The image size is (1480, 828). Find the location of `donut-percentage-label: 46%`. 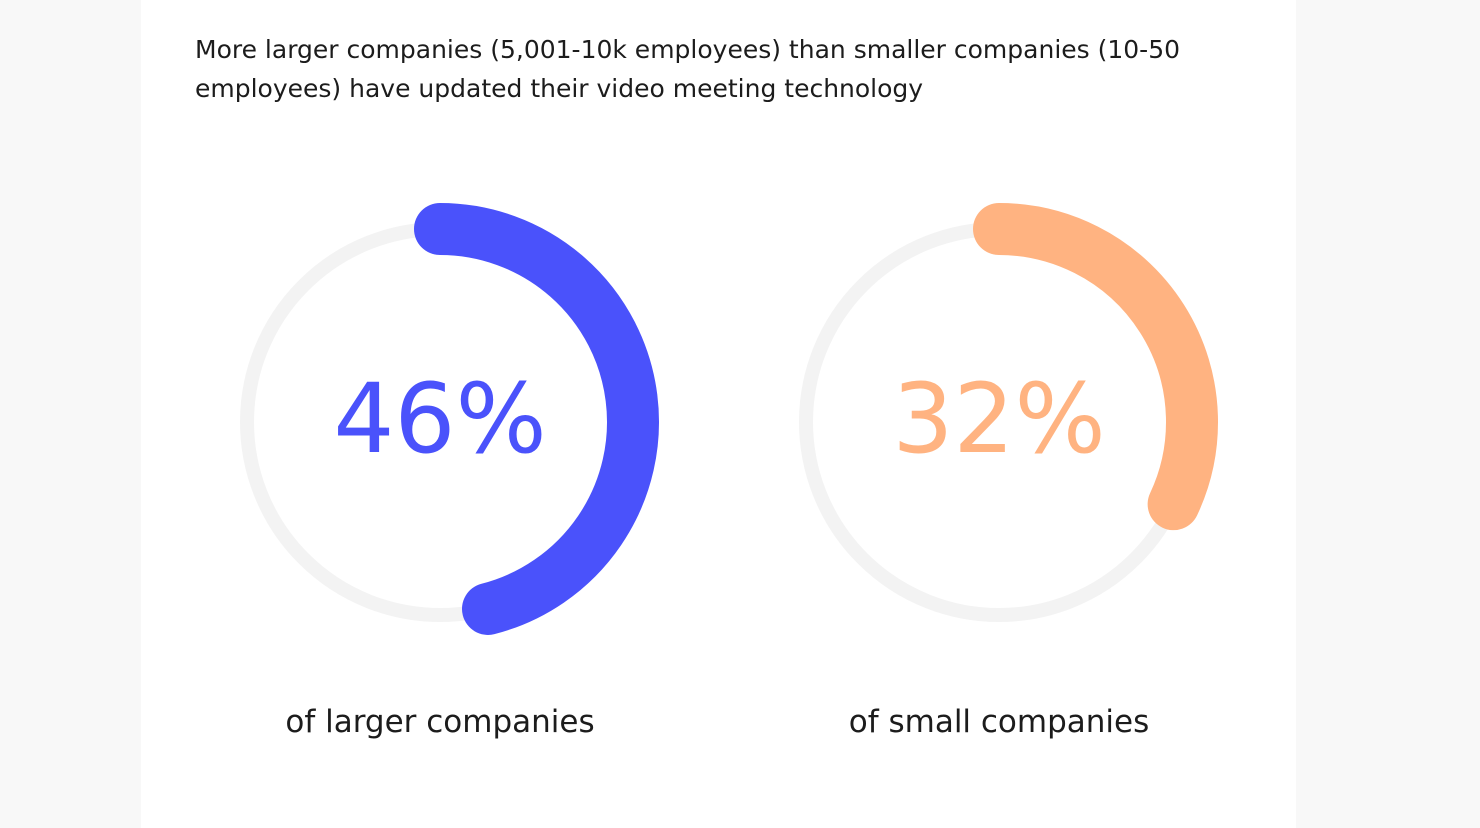

donut-percentage-label: 46% is located at coordinates (439, 419).